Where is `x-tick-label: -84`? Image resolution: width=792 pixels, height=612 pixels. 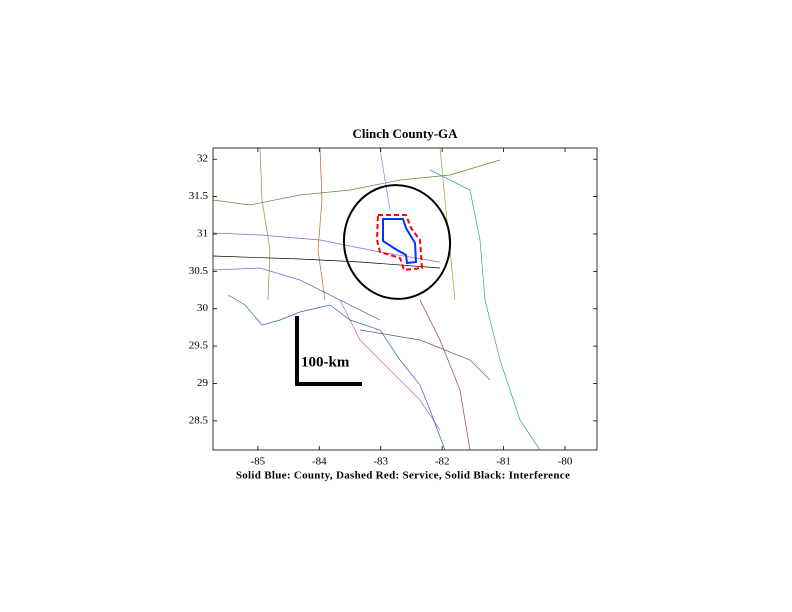 x-tick-label: -84 is located at coordinates (319, 462).